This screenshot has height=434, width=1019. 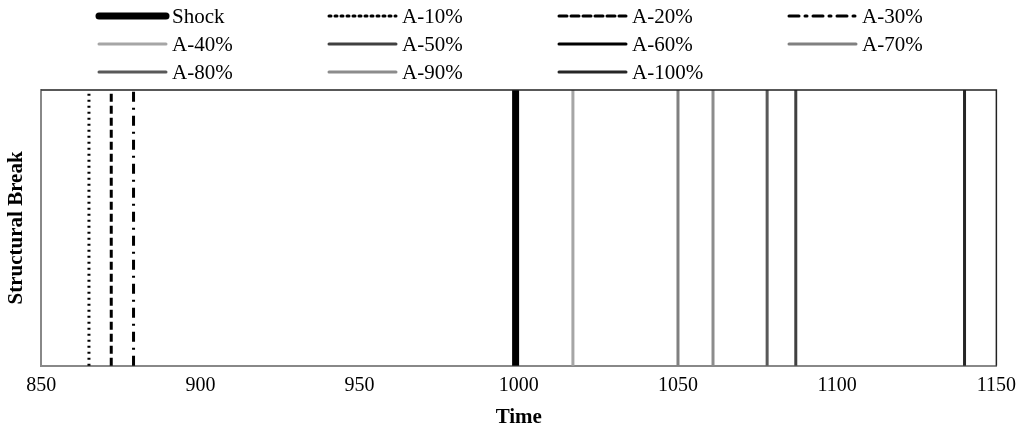 What do you see at coordinates (837, 384) in the screenshot?
I see `x-tick-label: 1100` at bounding box center [837, 384].